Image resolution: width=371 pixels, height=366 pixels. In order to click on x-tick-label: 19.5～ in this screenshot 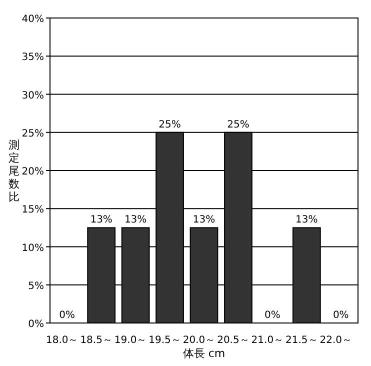, I will do `click(164, 340)`.